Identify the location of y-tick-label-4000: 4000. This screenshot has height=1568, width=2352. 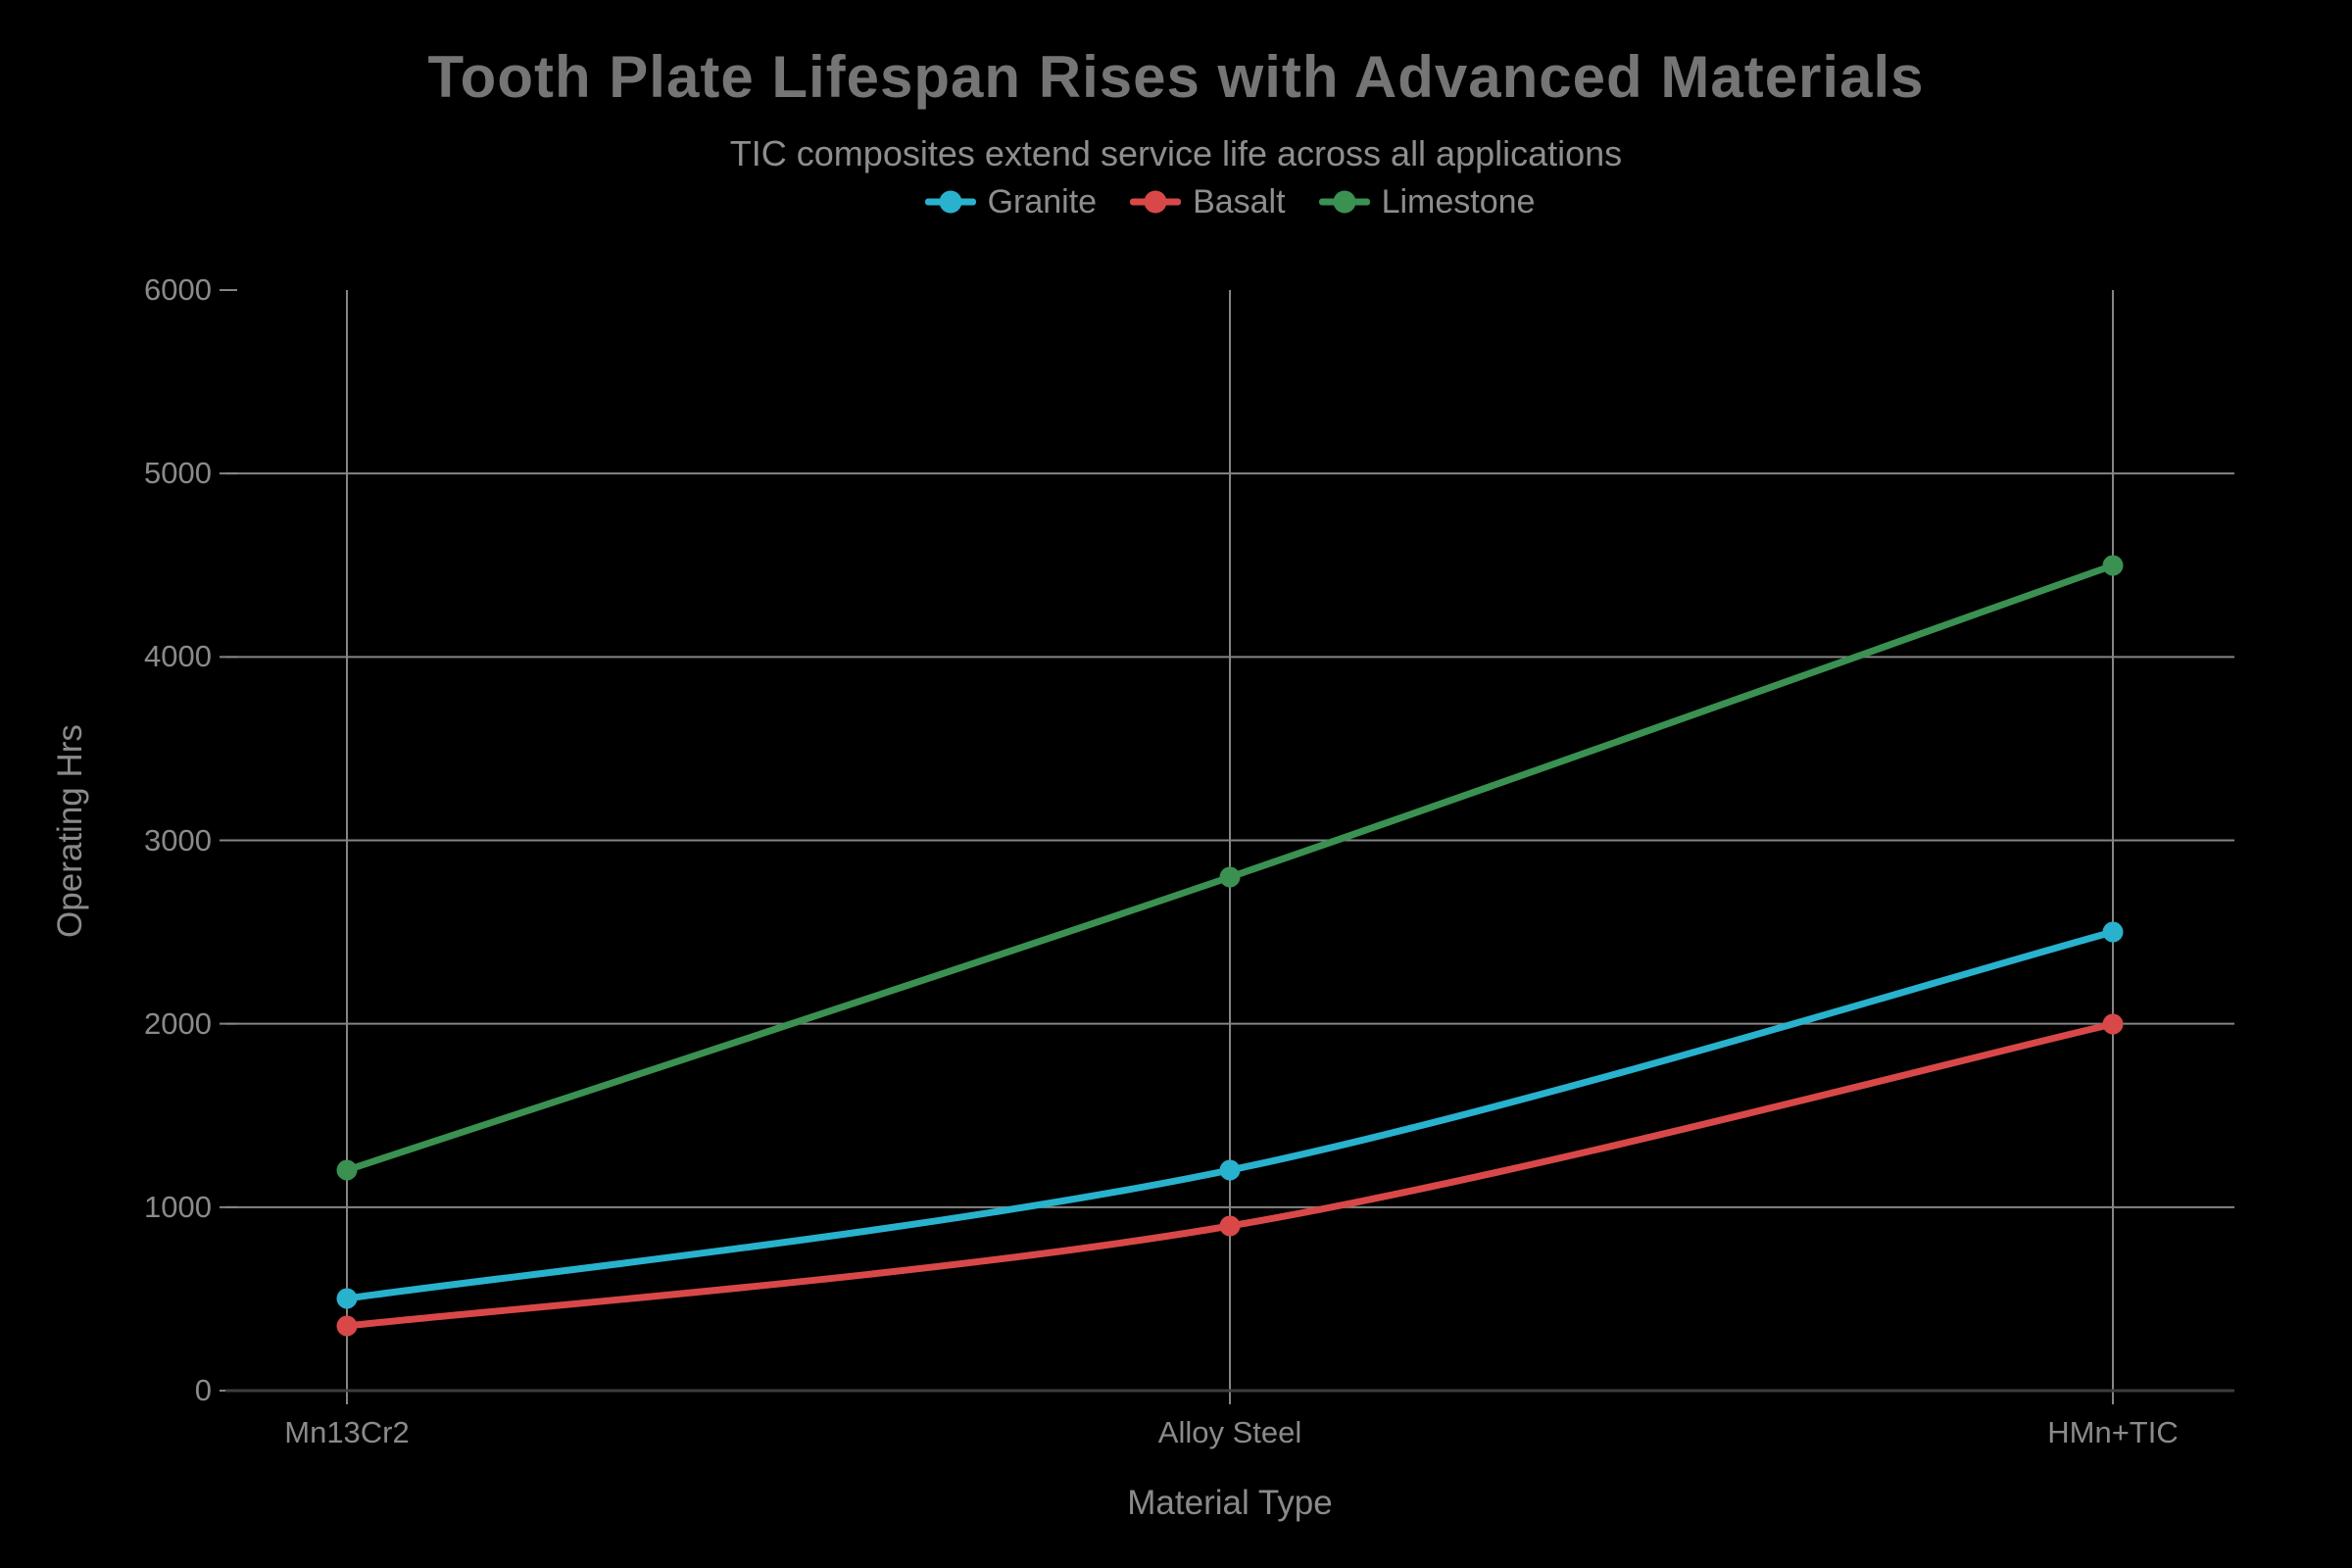
(178, 656).